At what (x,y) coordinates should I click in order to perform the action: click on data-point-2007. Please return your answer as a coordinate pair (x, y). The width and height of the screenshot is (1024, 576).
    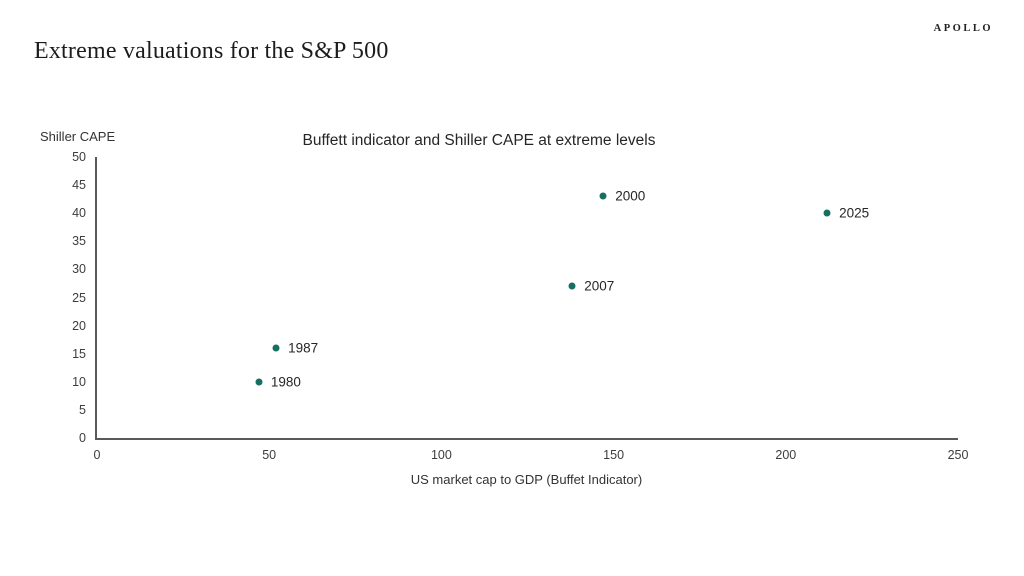
    Looking at the image, I should click on (572, 286).